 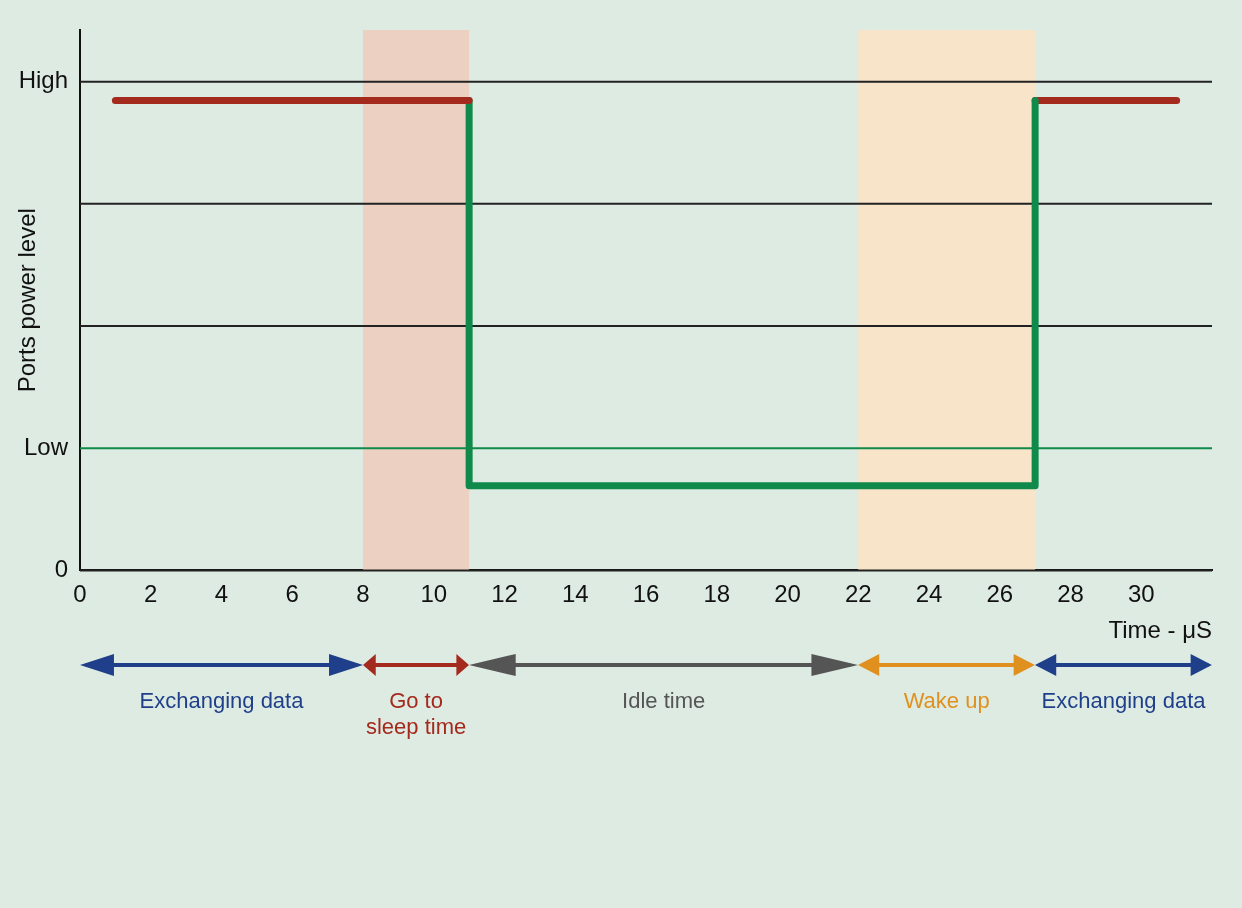 I want to click on x-axis-title: Time - μS, so click(x=1160, y=630).